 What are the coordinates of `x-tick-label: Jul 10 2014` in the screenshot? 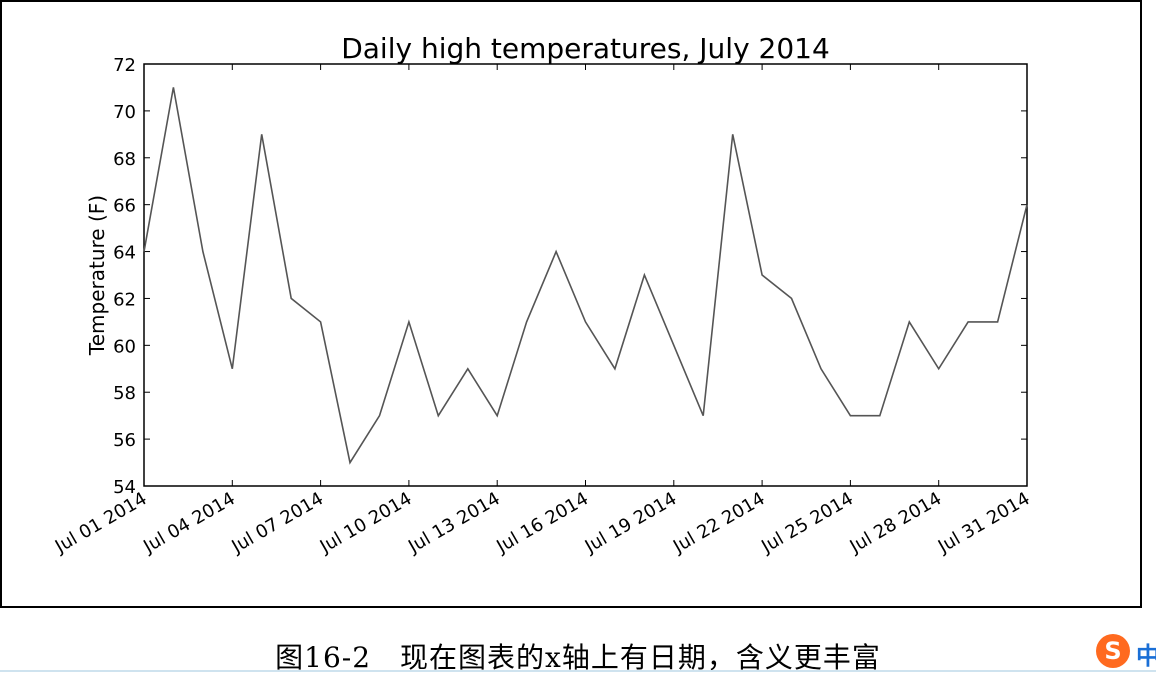 It's located at (366, 523).